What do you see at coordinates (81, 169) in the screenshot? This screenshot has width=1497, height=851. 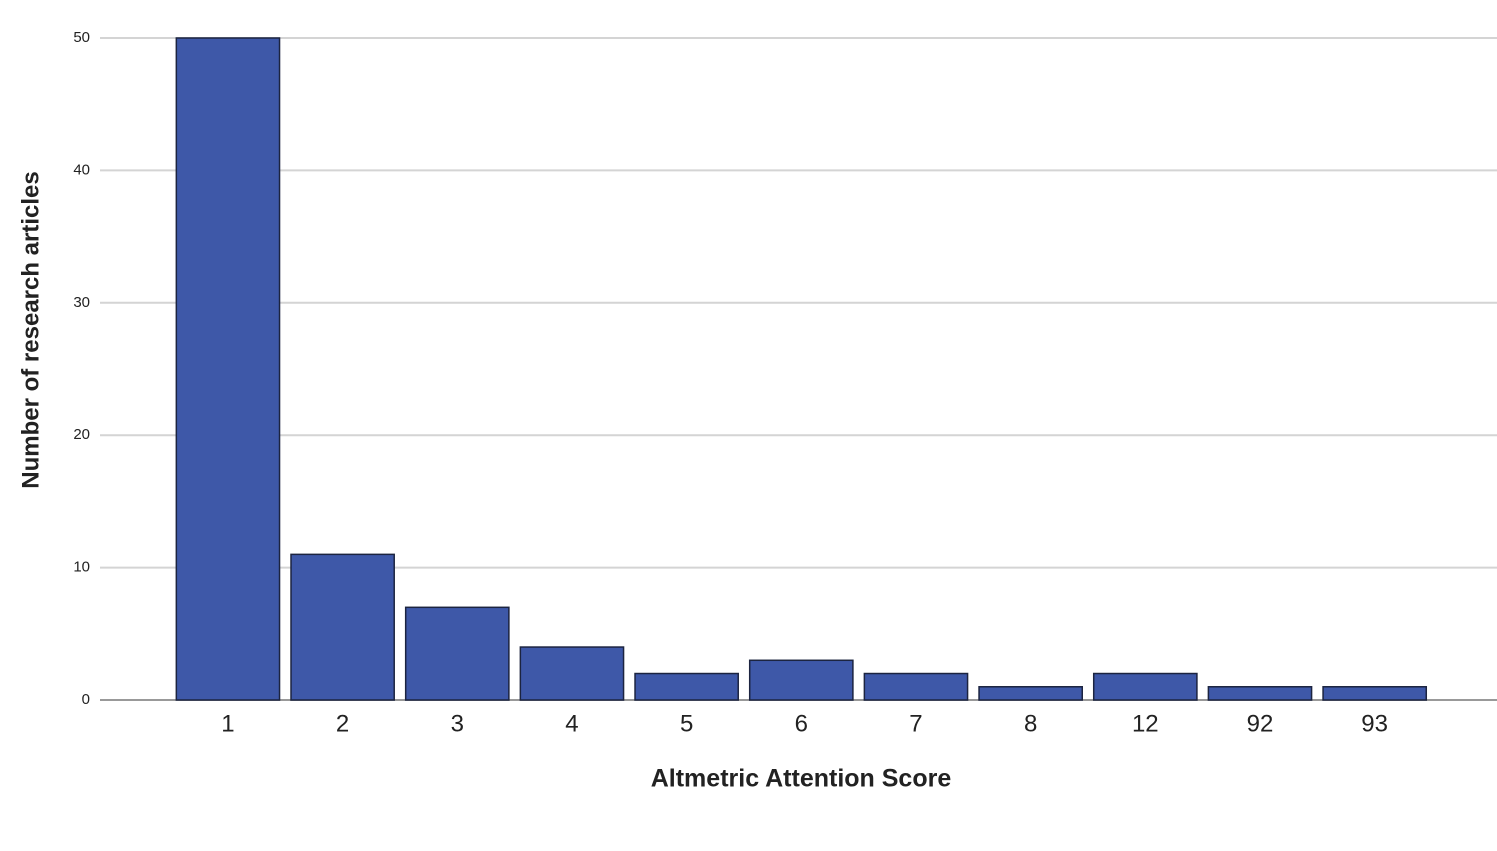 I see `y-tick-label: 40` at bounding box center [81, 169].